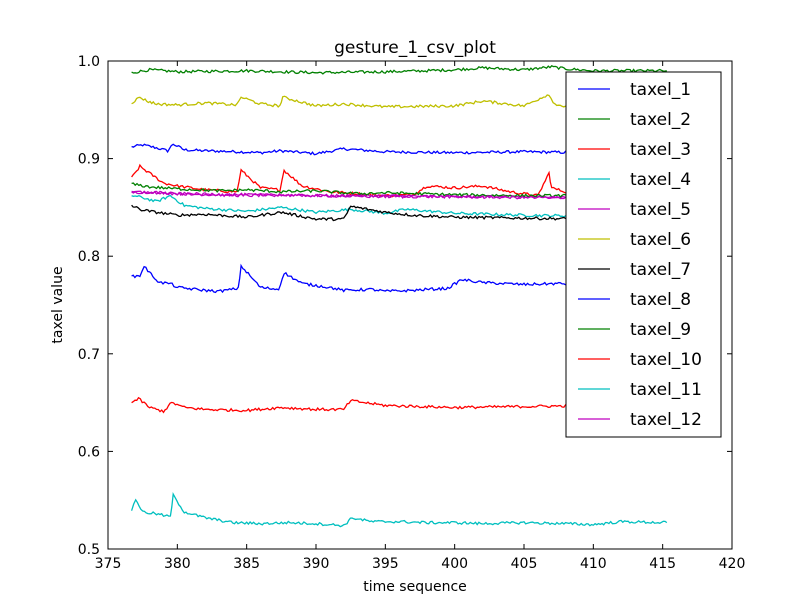 Image resolution: width=812 pixels, height=612 pixels. I want to click on legend-label: taxel_3, so click(660, 150).